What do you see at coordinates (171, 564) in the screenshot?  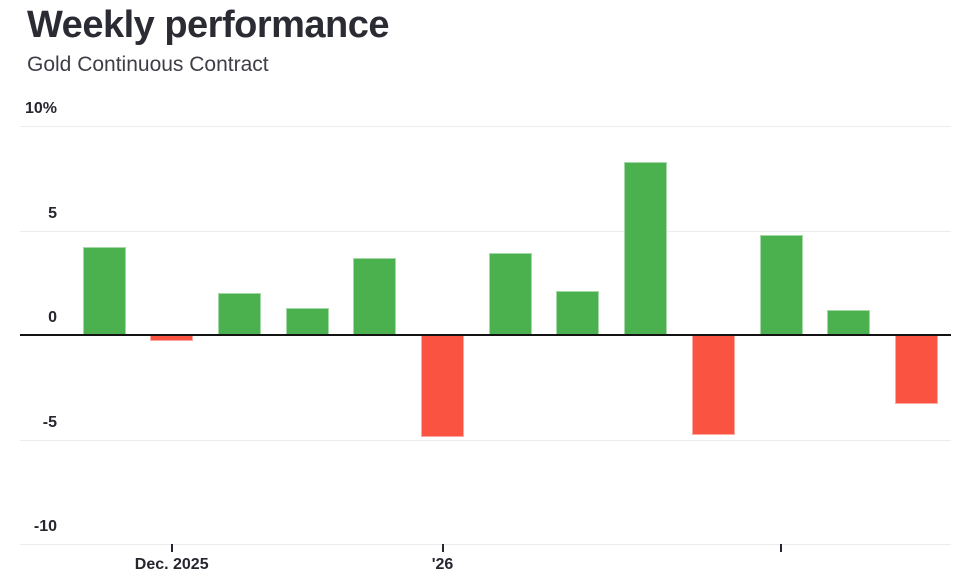 I see `x-axis-tick-label: Dec. 2025` at bounding box center [171, 564].